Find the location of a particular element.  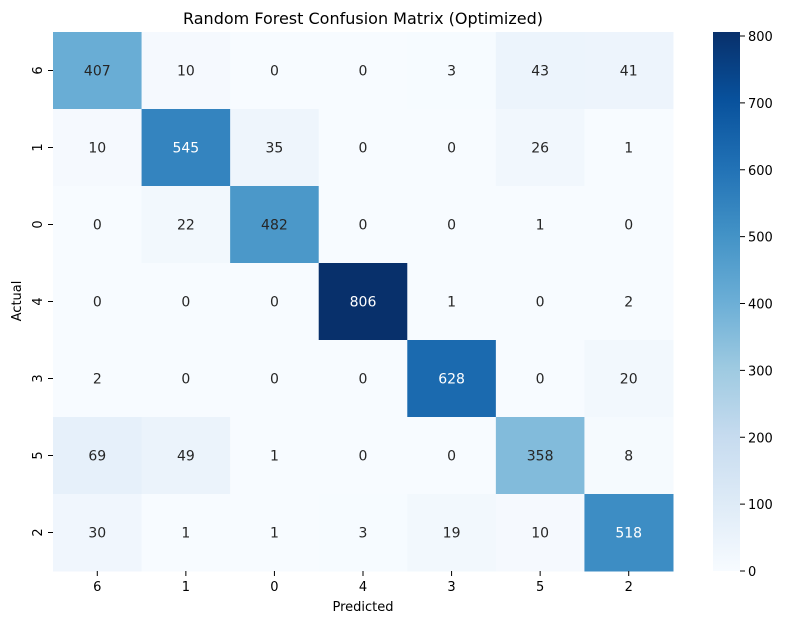

colorbar-tick-label: 400 is located at coordinates (760, 305).